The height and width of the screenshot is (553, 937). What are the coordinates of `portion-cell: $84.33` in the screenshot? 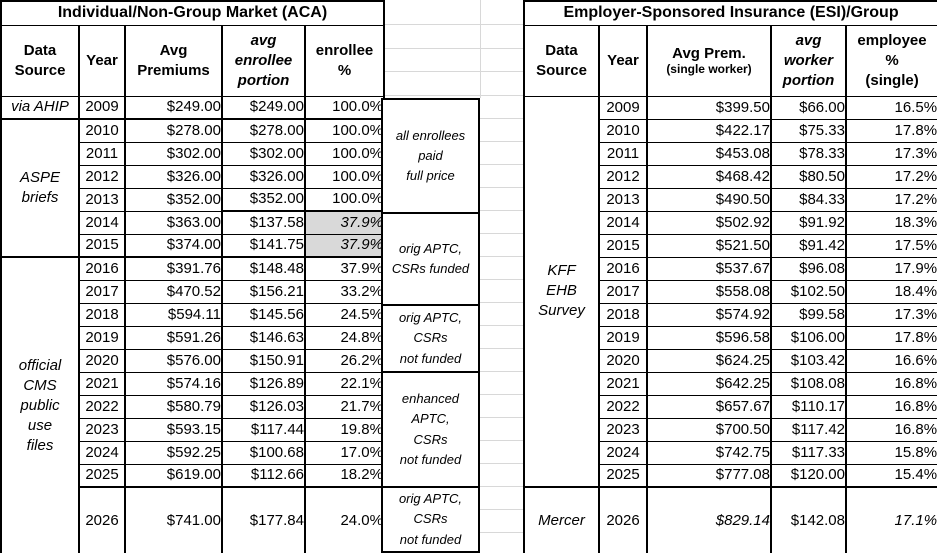 It's located at (808, 199).